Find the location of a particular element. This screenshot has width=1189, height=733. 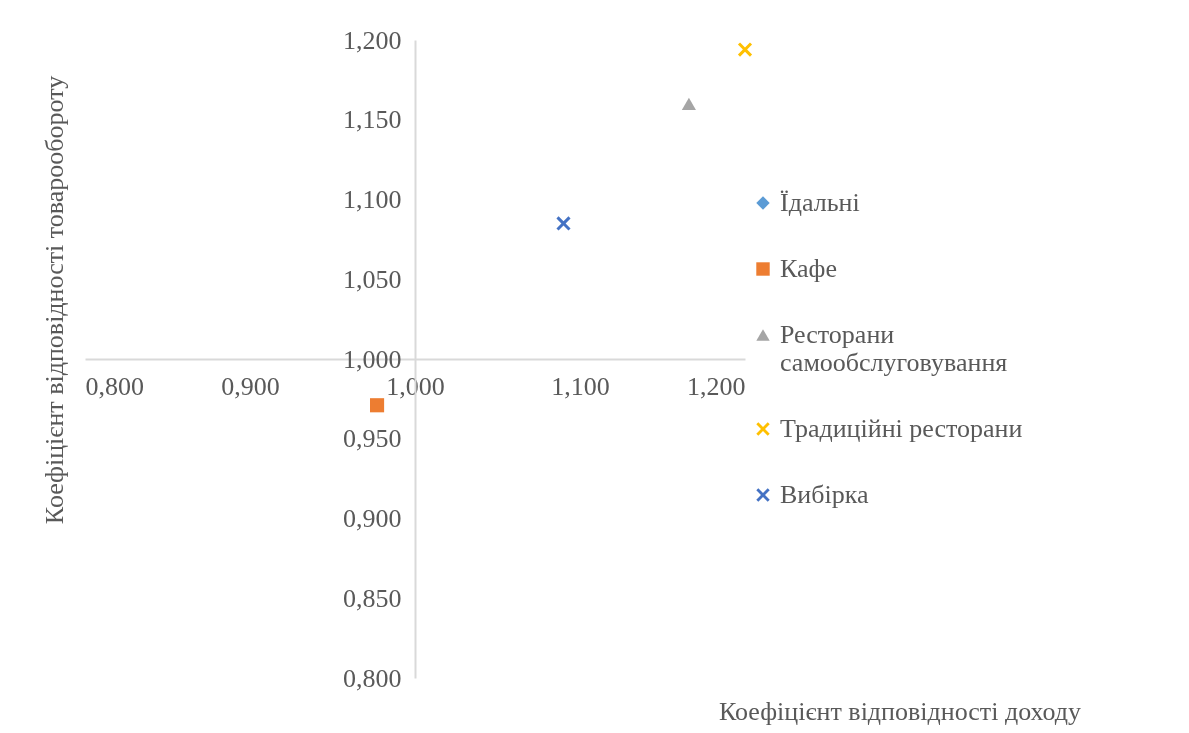

legend-label: Ресторани самообслуговування is located at coordinates (894, 348).